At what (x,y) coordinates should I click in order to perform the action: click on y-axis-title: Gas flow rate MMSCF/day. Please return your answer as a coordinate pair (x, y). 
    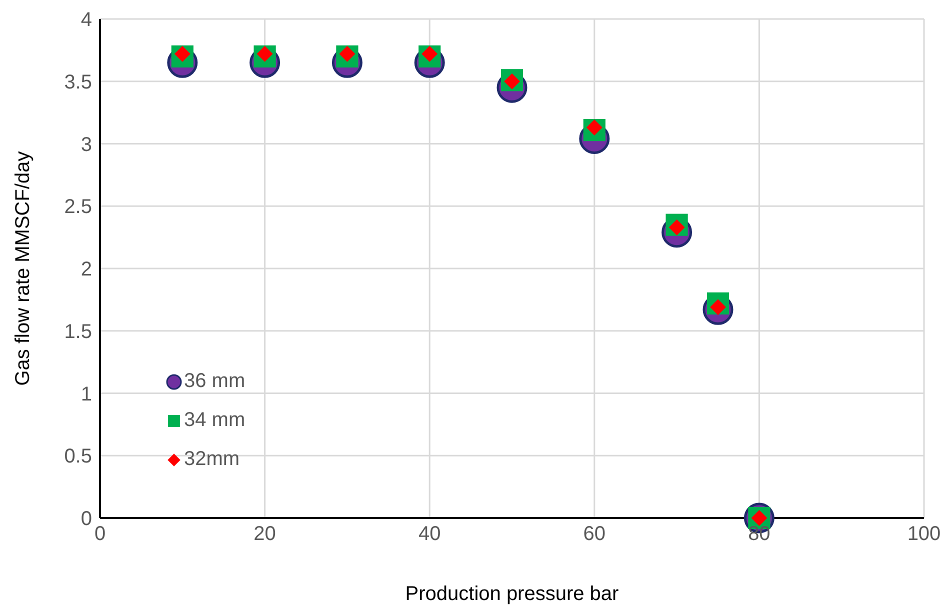
    Looking at the image, I should click on (23, 268).